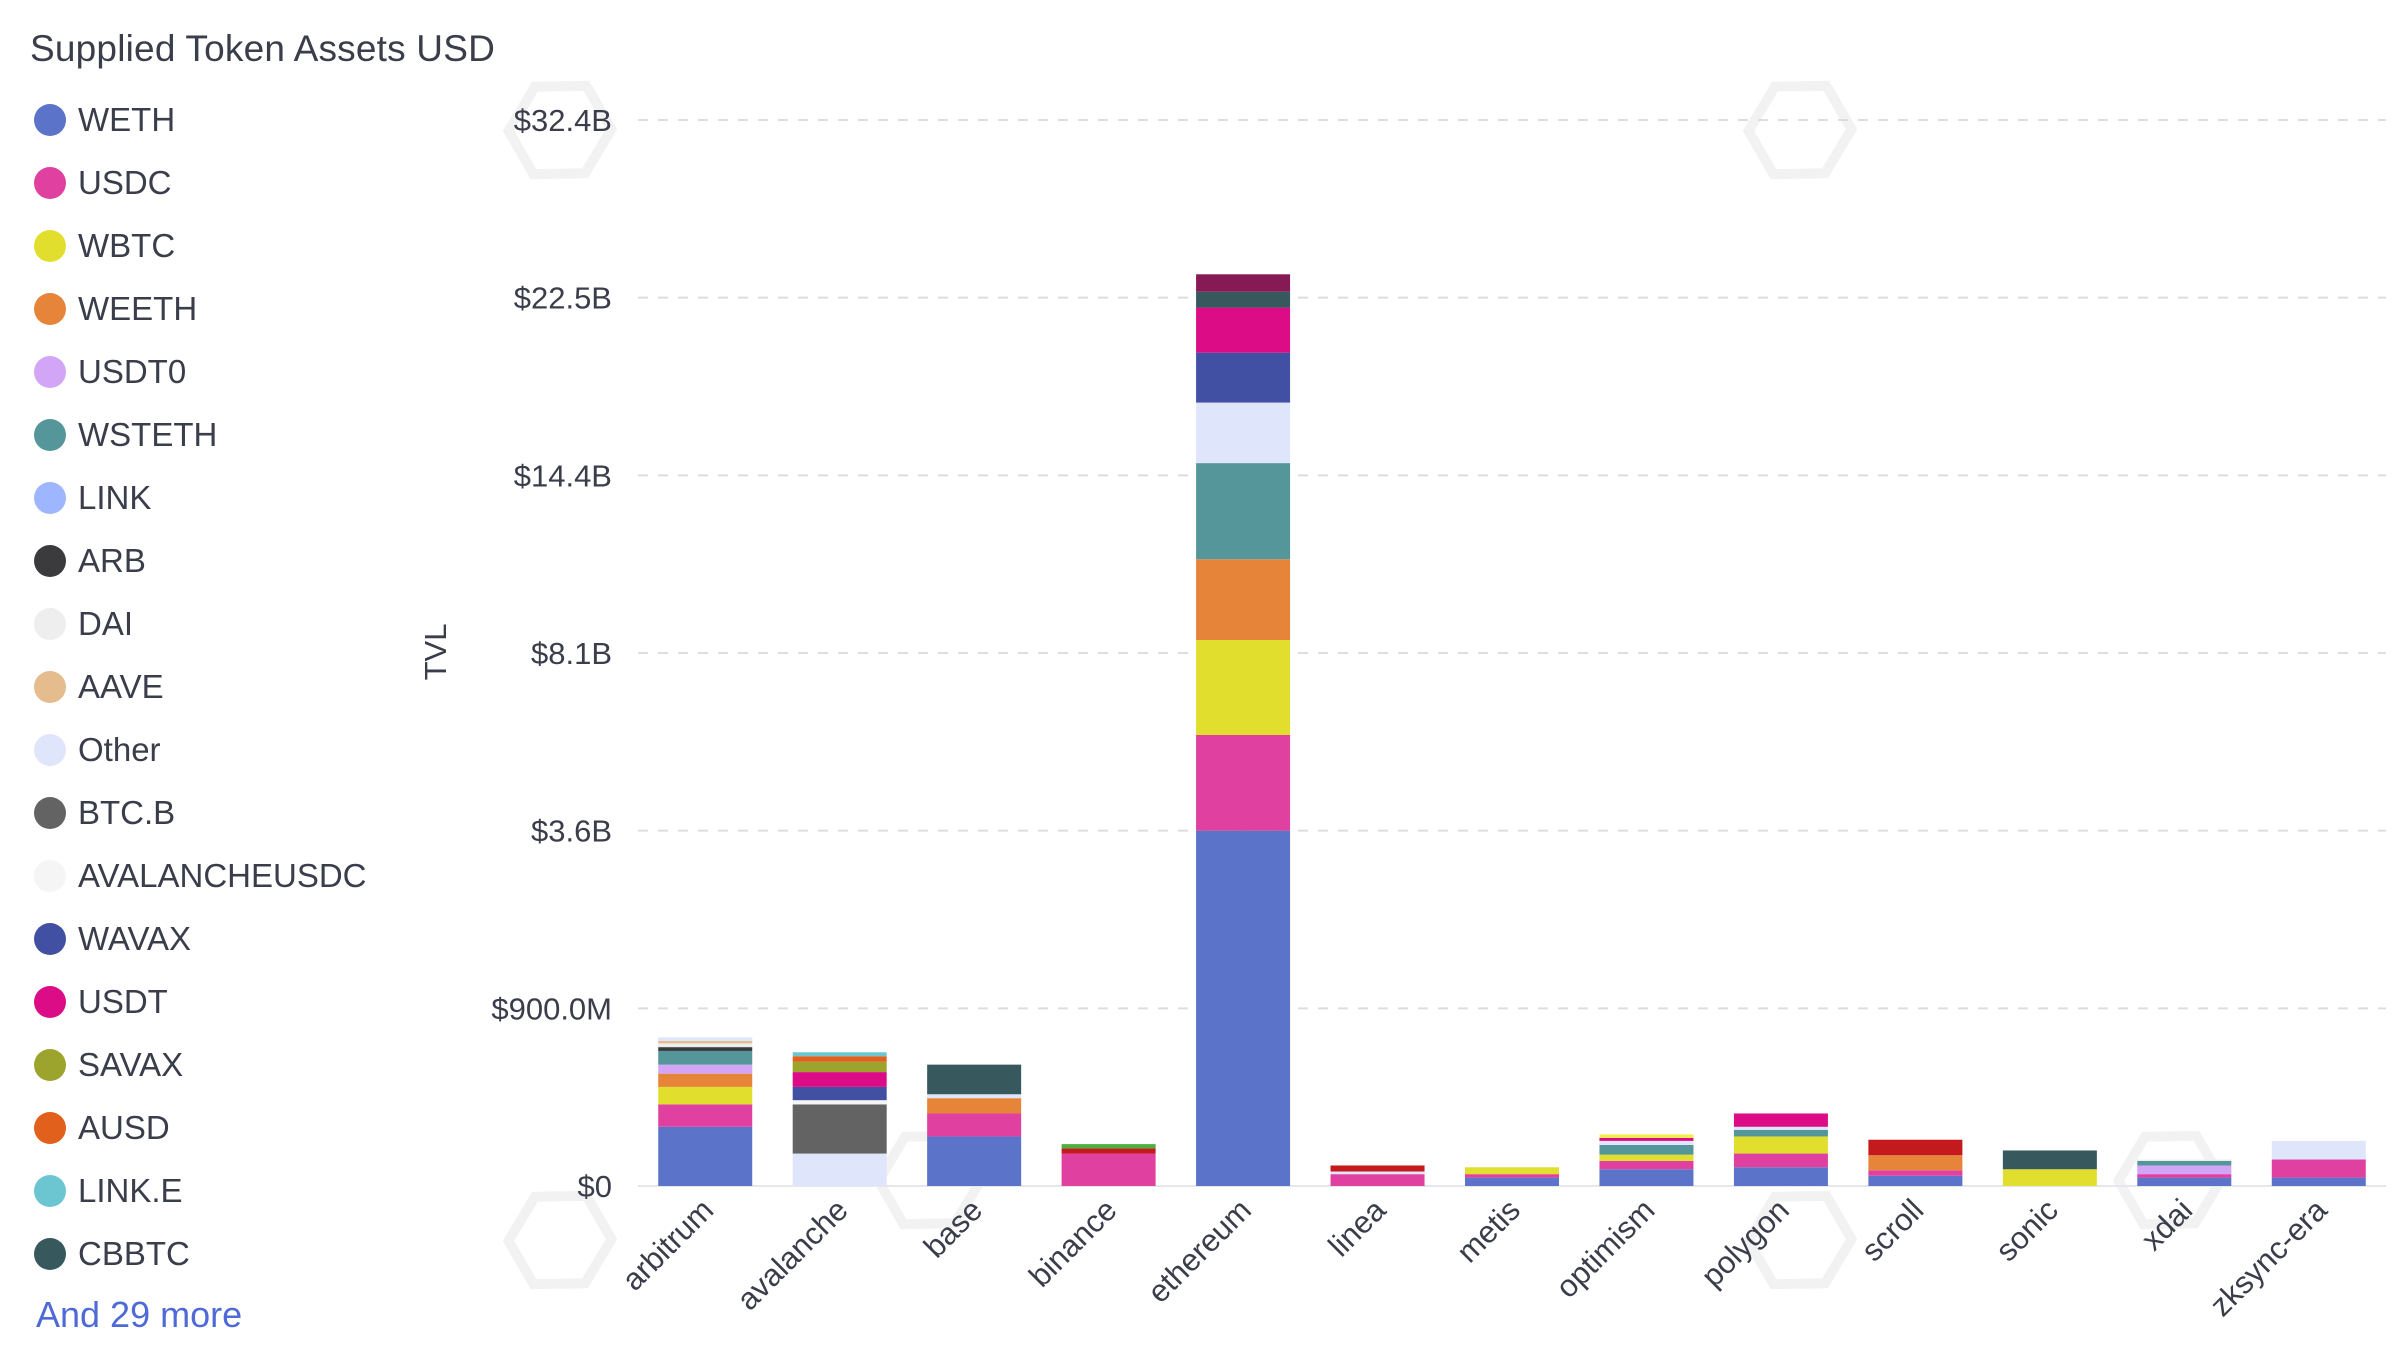  I want to click on legend-item: BTC.B, so click(244, 812).